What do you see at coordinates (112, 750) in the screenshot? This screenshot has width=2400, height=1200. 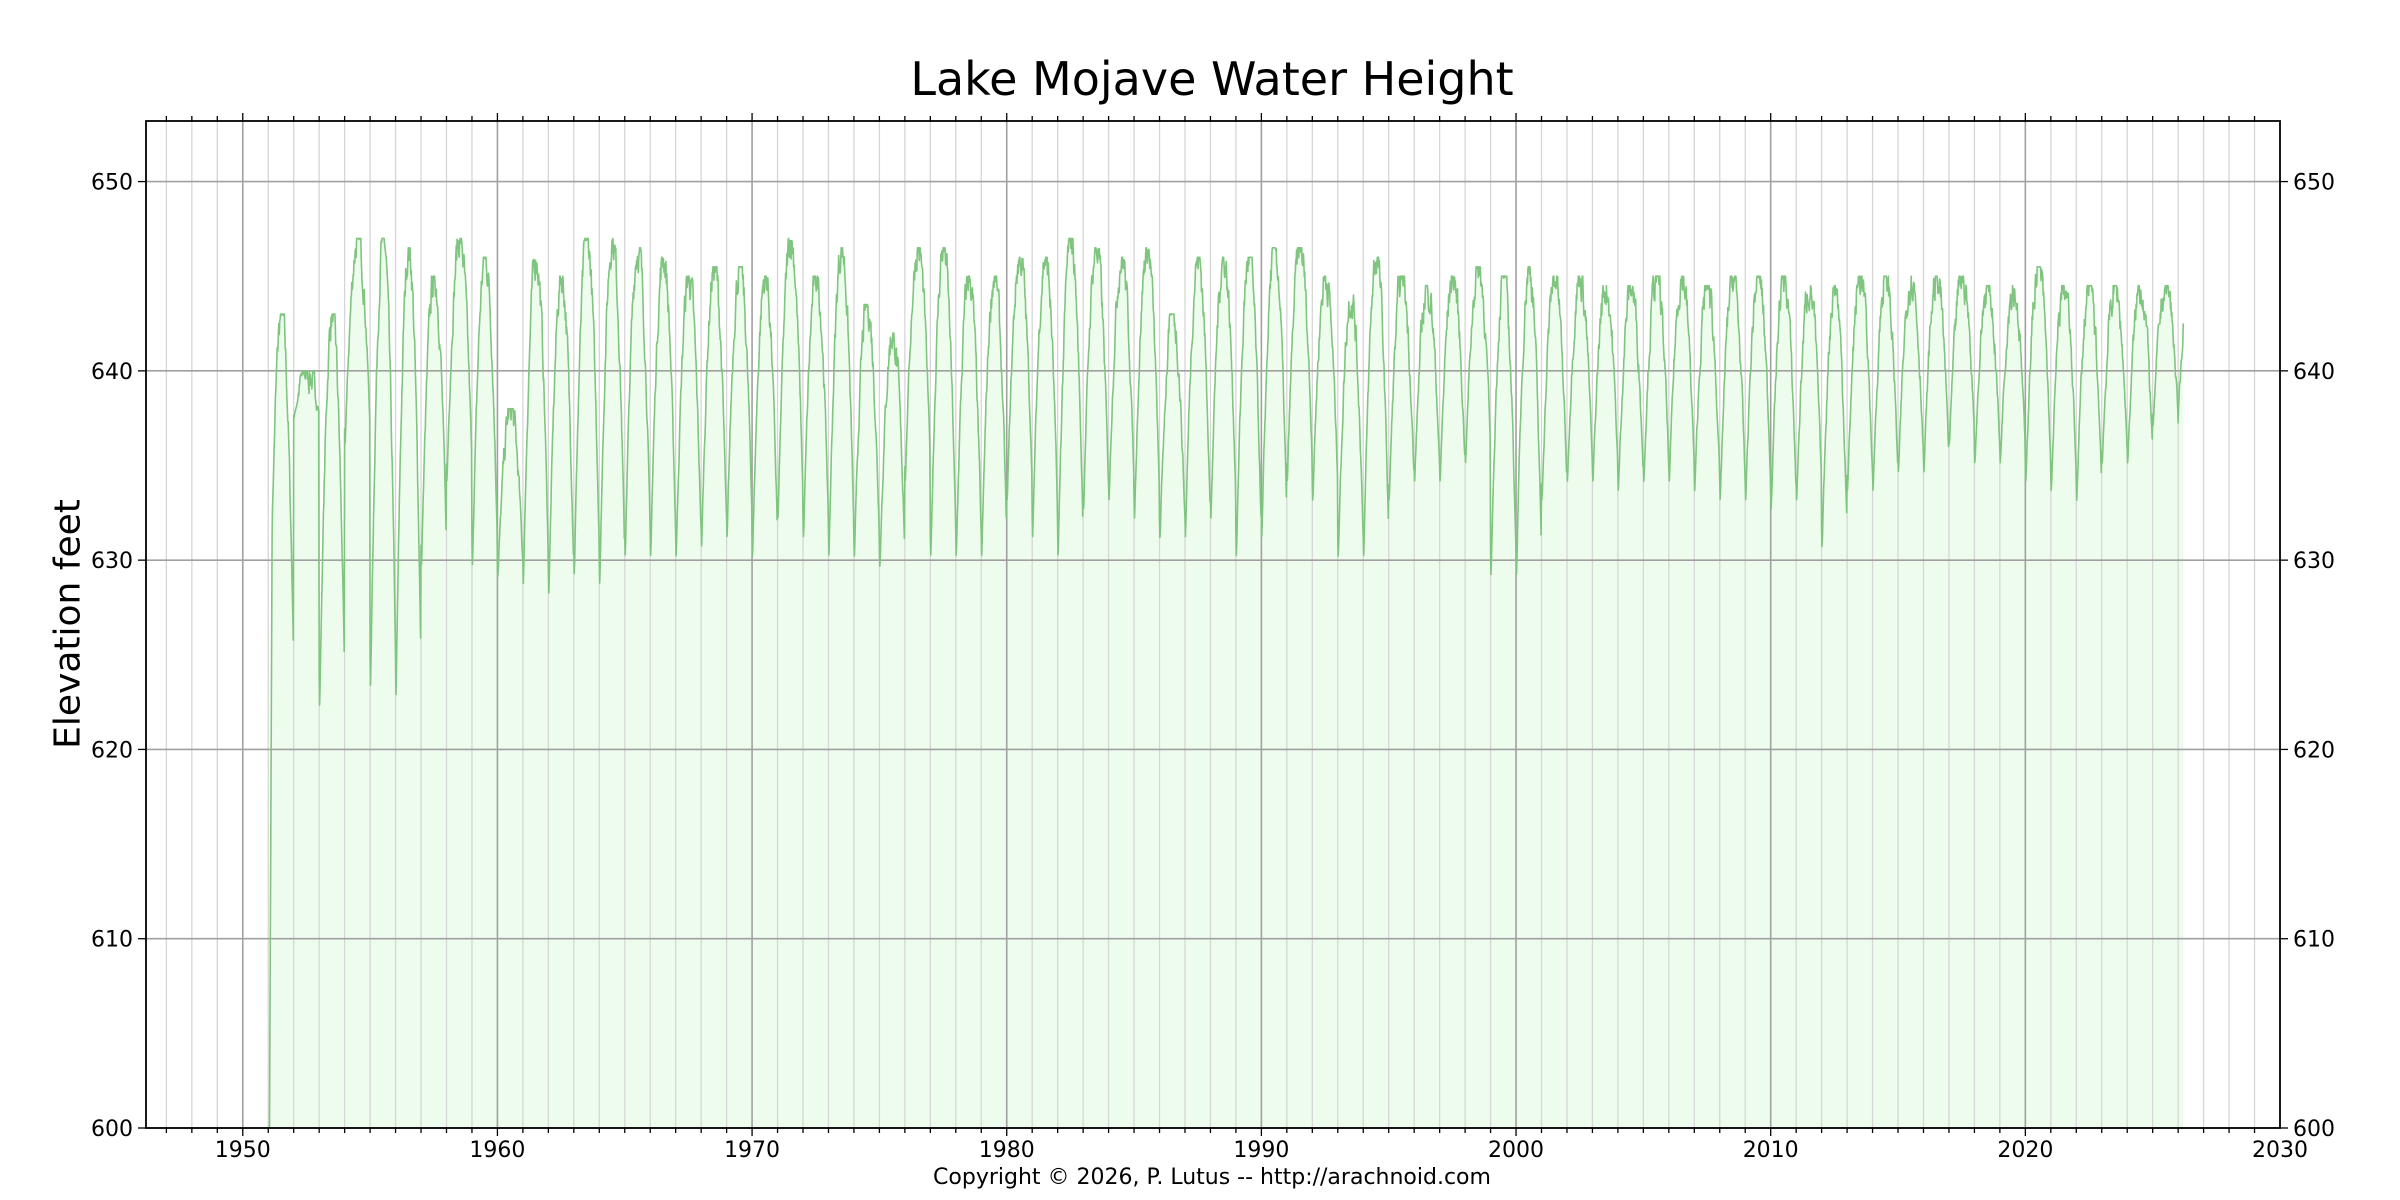 I see `y-tick-label: 620` at bounding box center [112, 750].